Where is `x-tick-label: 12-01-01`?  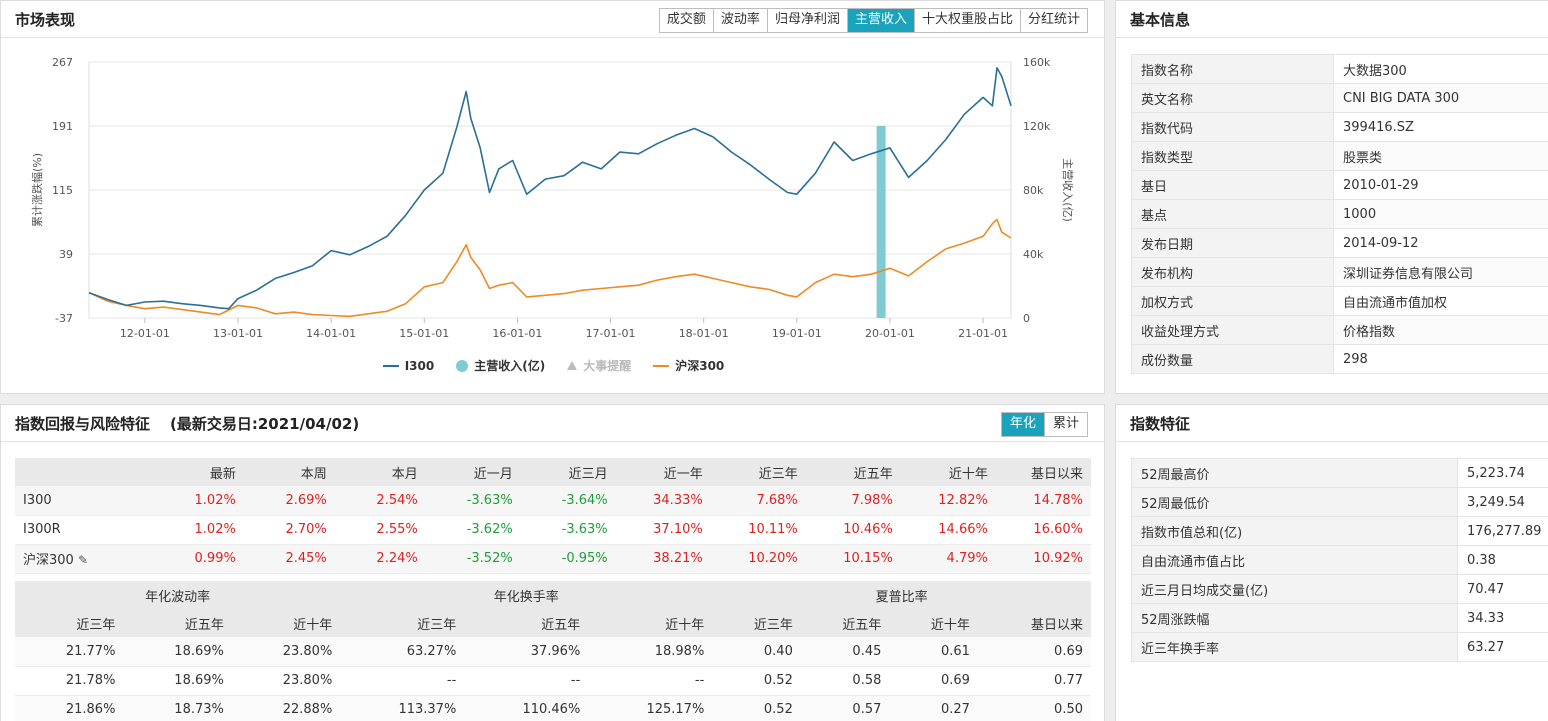 x-tick-label: 12-01-01 is located at coordinates (145, 333).